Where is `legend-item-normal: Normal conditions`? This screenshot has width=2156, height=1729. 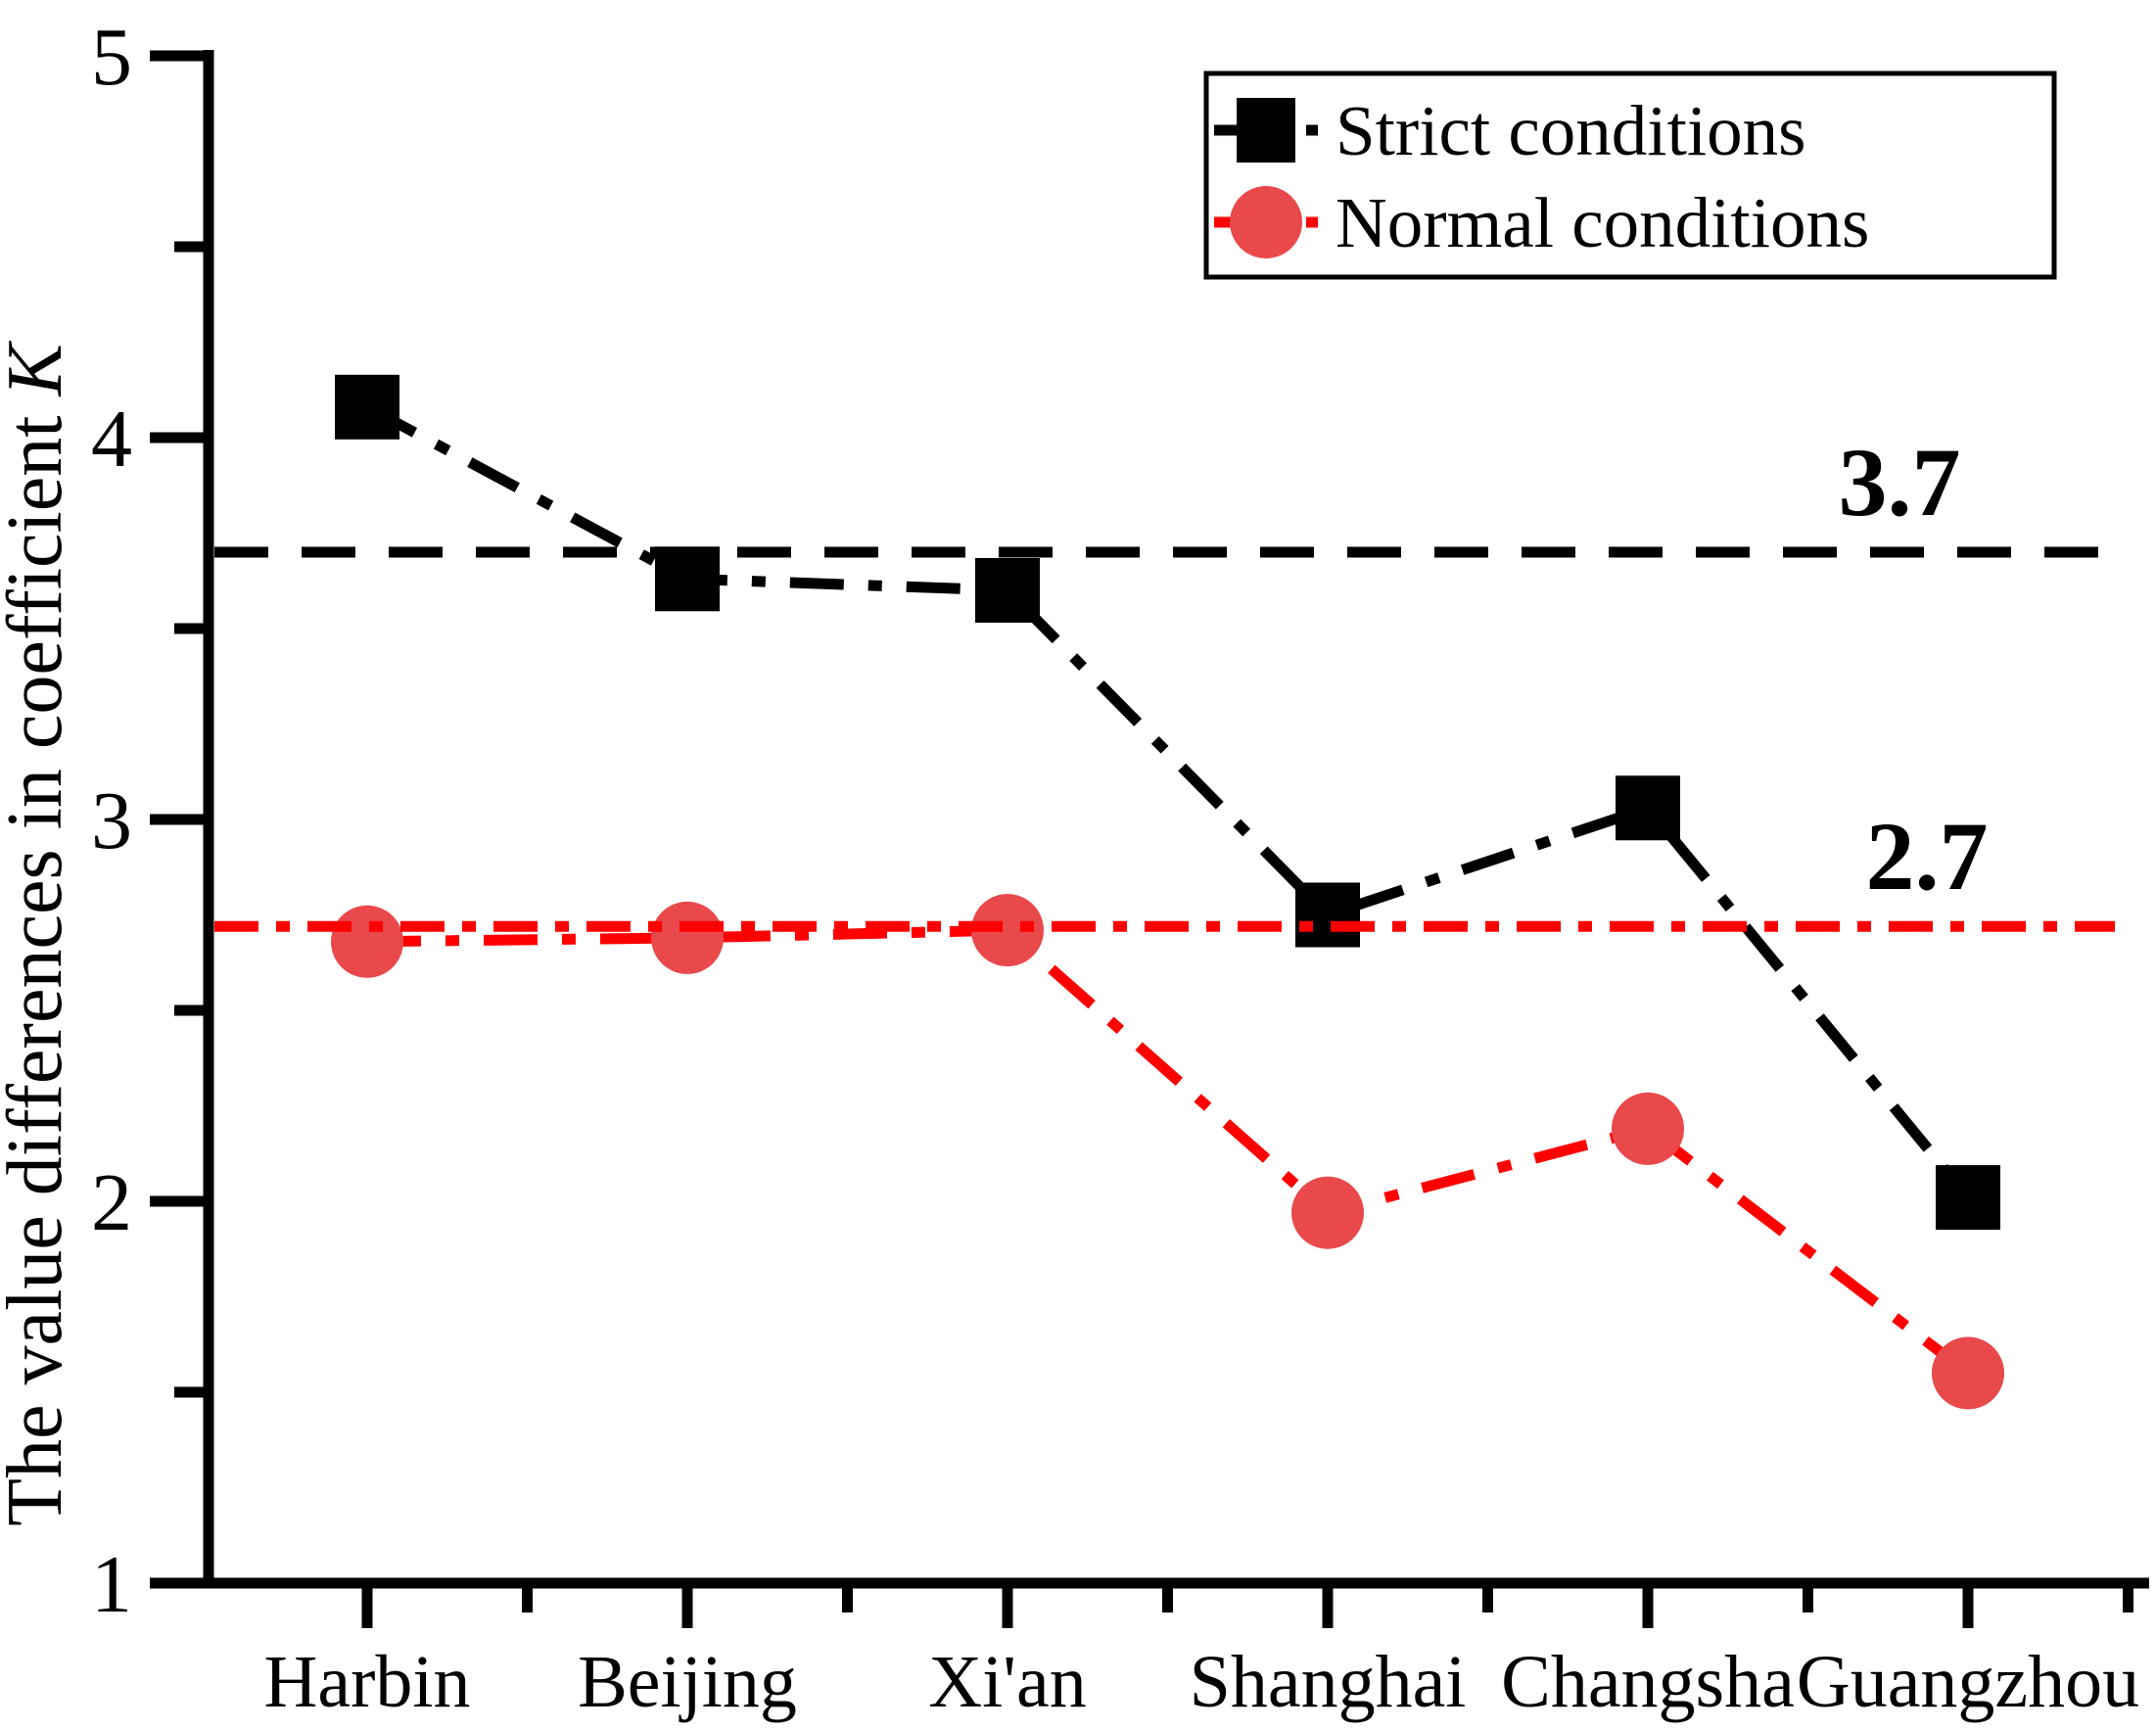 legend-item-normal: Normal conditions is located at coordinates (1542, 222).